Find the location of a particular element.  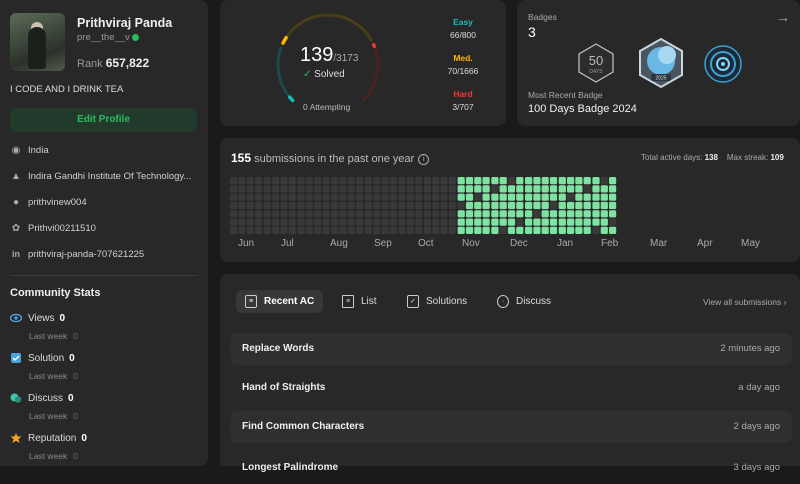

submission-row: Longest Palindrome 3 days ago is located at coordinates (511, 467).